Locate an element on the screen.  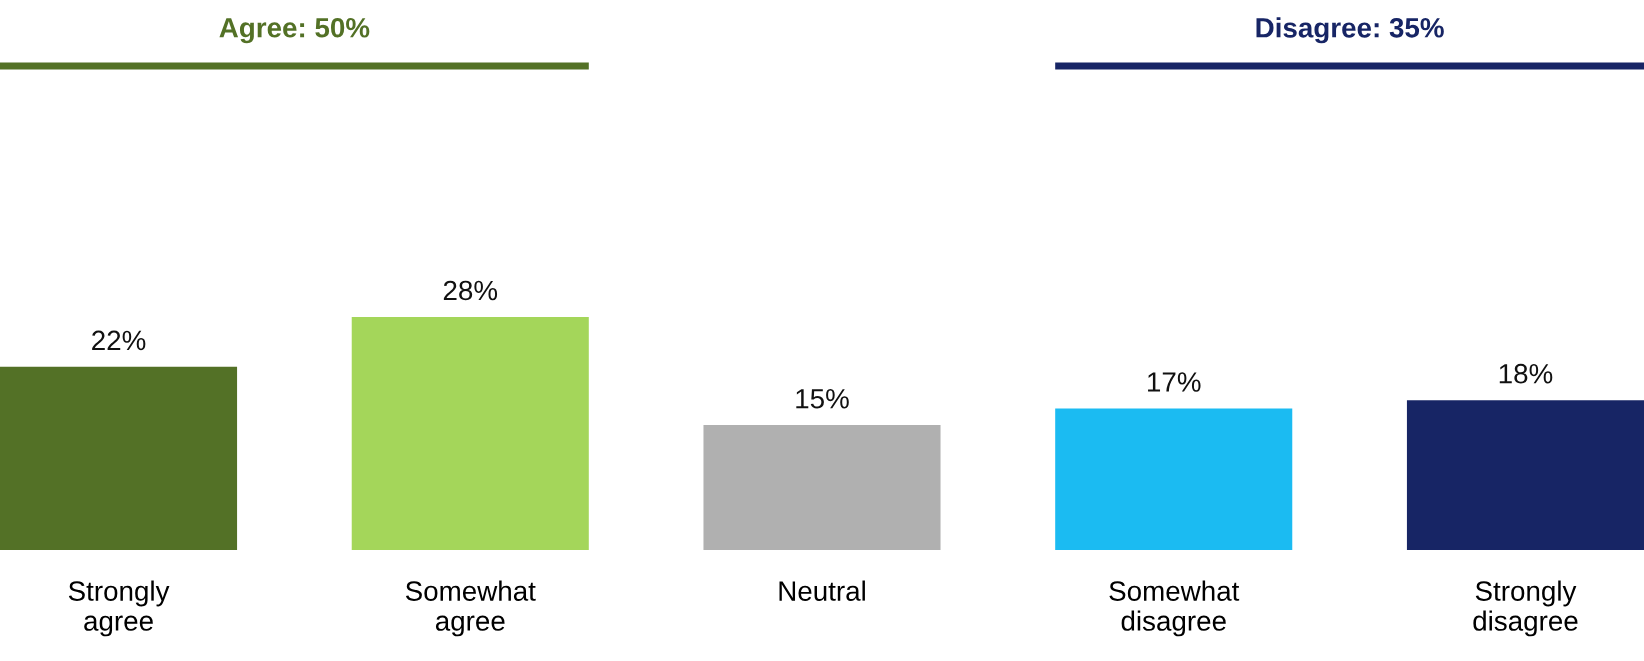
data-label: 15% is located at coordinates (822, 398).